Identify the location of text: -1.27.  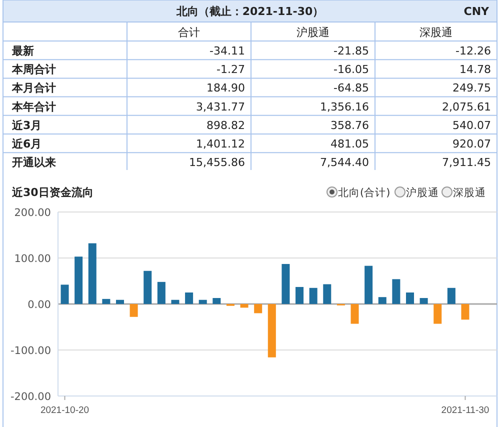
(230, 69).